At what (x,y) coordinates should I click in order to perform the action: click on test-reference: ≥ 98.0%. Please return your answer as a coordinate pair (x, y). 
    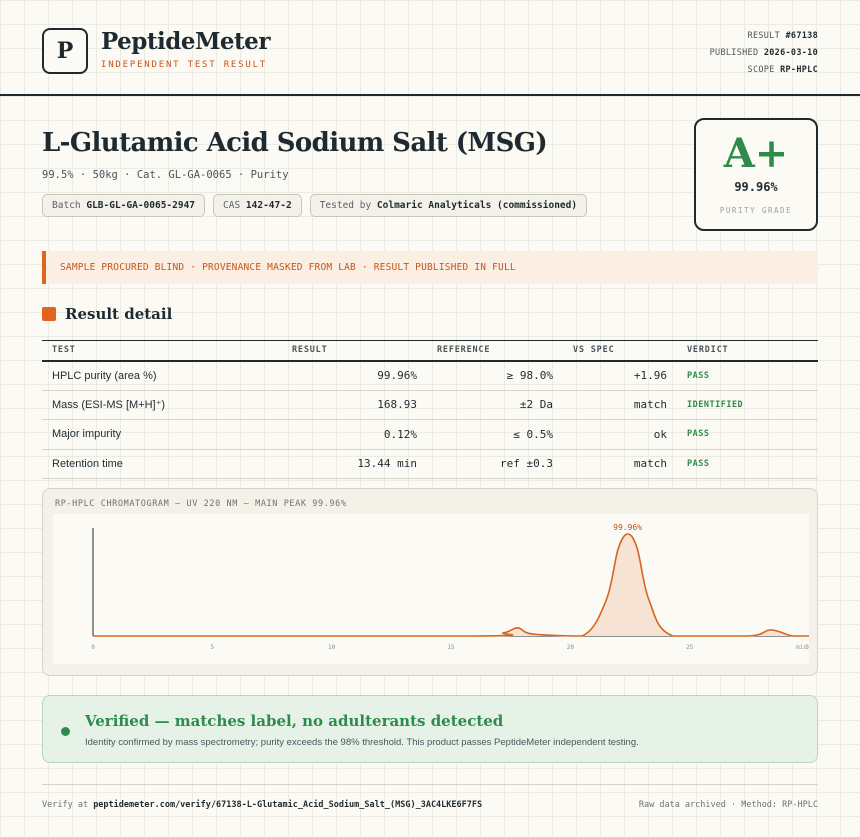
    Looking at the image, I should click on (495, 375).